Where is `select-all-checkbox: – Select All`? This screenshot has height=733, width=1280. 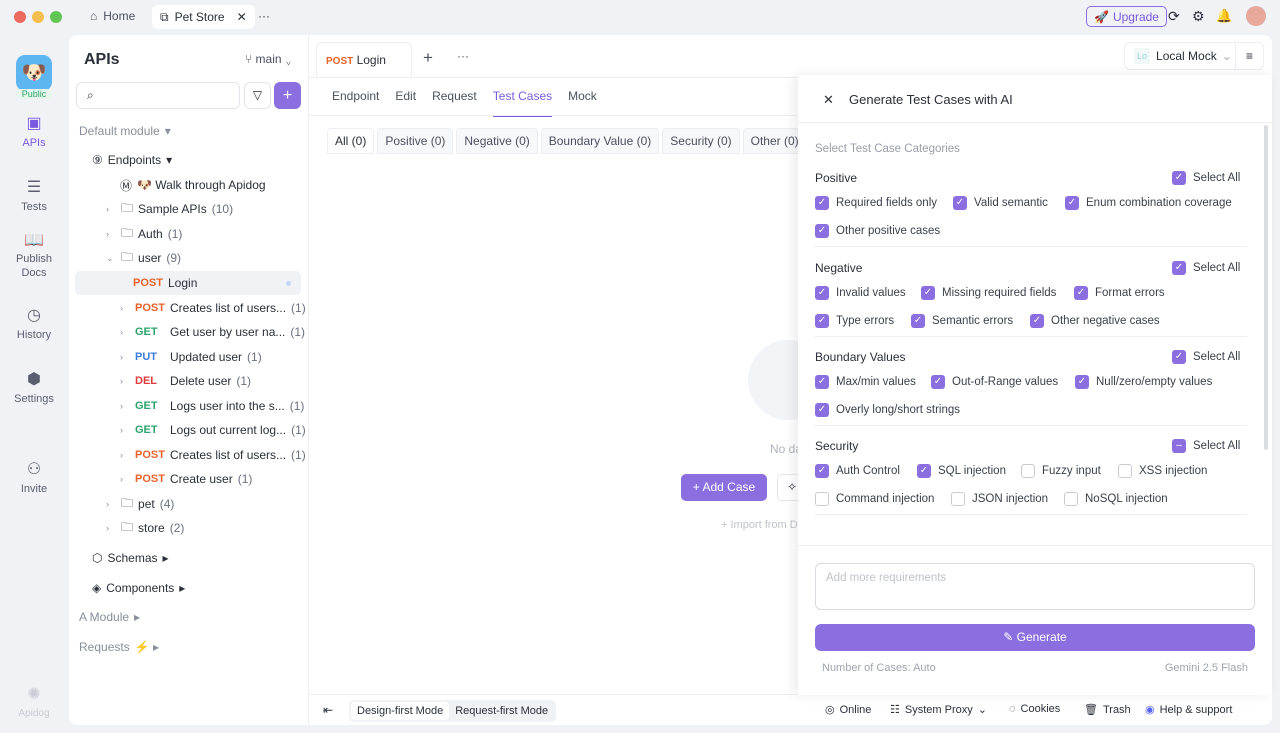 select-all-checkbox: – Select All is located at coordinates (1206, 446).